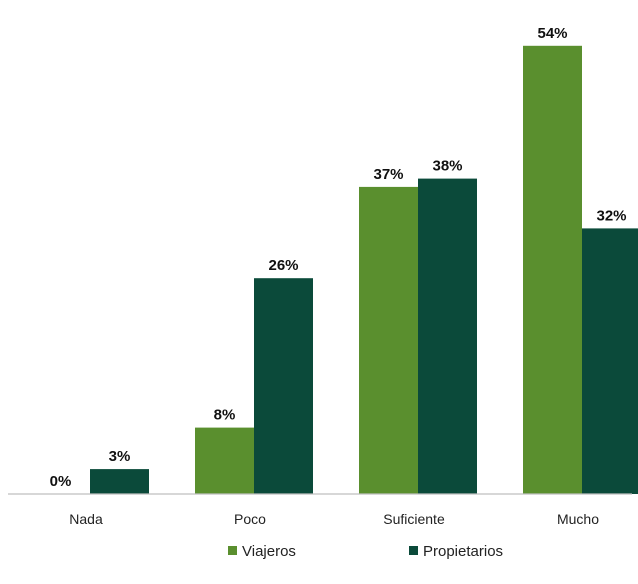 This screenshot has height=584, width=638. Describe the element at coordinates (552, 270) in the screenshot. I see `bar-viajeros-mucho` at that location.